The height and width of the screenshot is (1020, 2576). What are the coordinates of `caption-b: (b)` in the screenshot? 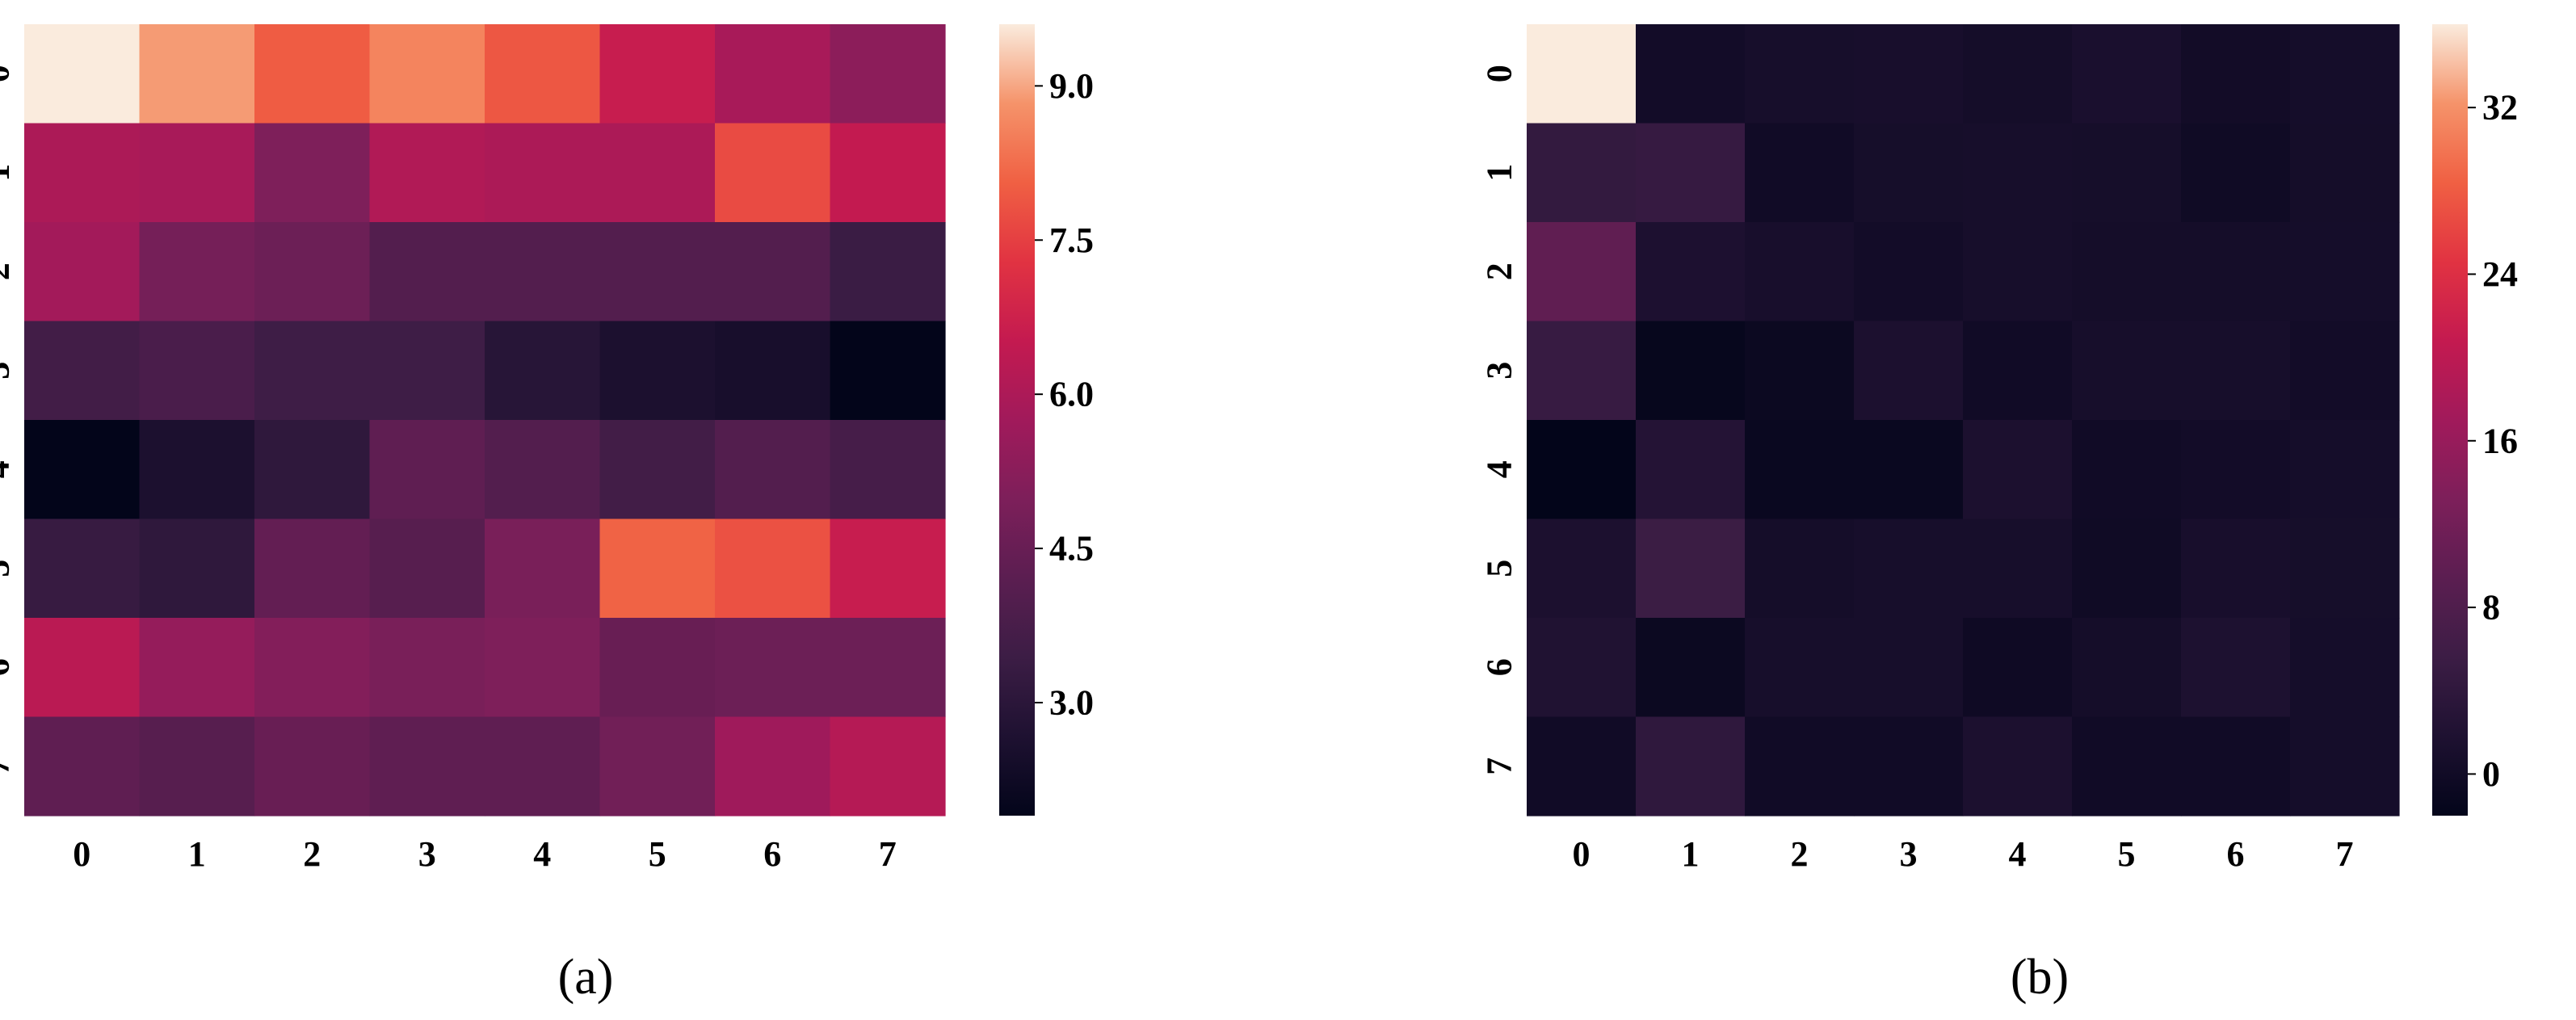 It's located at (2040, 977).